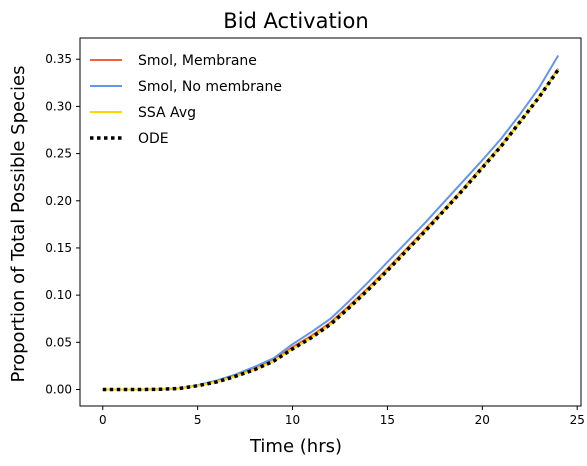 The height and width of the screenshot is (466, 587). What do you see at coordinates (58, 154) in the screenshot?
I see `y-tick-label: 0.25` at bounding box center [58, 154].